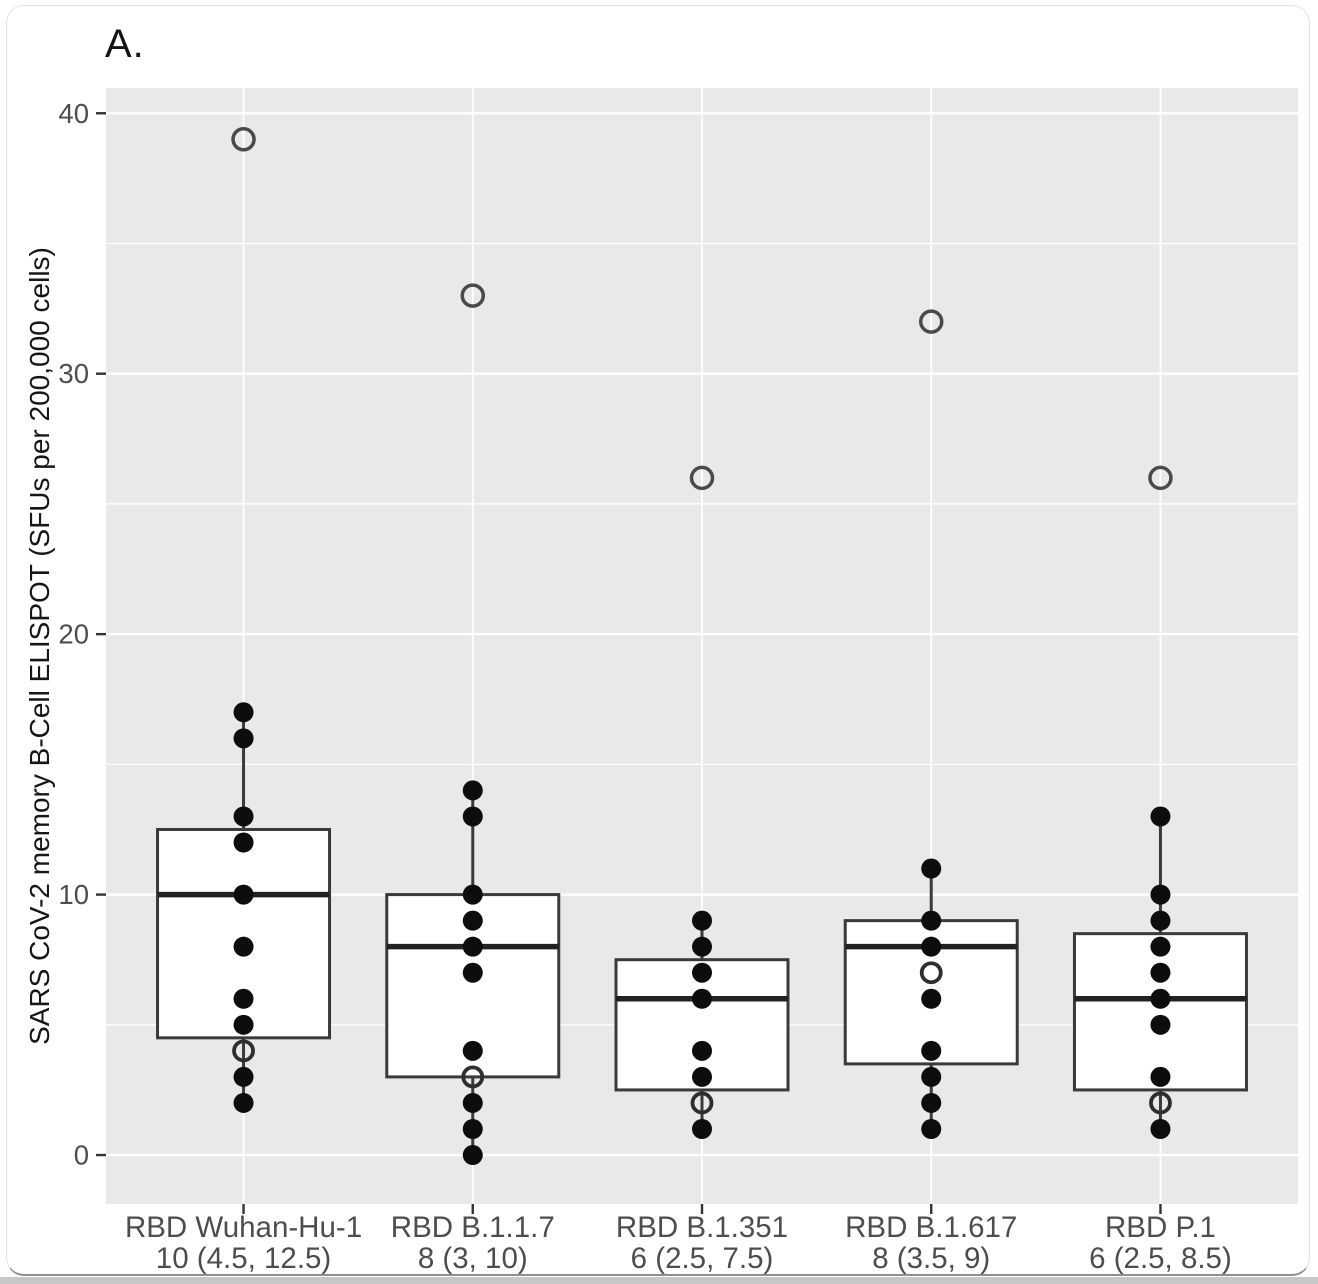 This screenshot has width=1318, height=1284. What do you see at coordinates (702, 1258) in the screenshot?
I see `x-tick-label-stats: 6 (2.5, 7.5)` at bounding box center [702, 1258].